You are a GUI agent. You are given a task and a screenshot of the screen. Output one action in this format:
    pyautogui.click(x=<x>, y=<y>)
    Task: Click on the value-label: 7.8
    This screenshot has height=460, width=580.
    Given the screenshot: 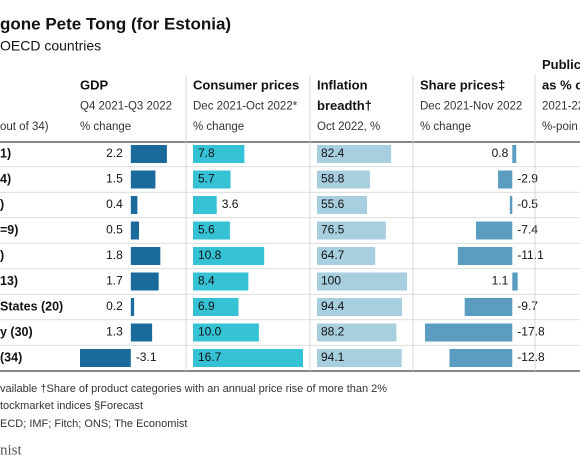 What is the action you would take?
    pyautogui.click(x=206, y=153)
    